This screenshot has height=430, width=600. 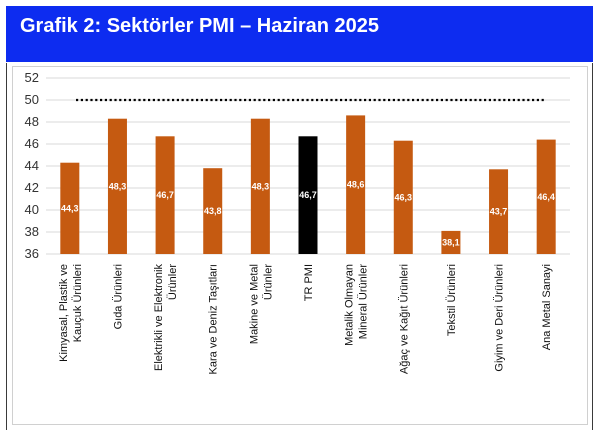 I want to click on data-label: 43,7, so click(x=499, y=212).